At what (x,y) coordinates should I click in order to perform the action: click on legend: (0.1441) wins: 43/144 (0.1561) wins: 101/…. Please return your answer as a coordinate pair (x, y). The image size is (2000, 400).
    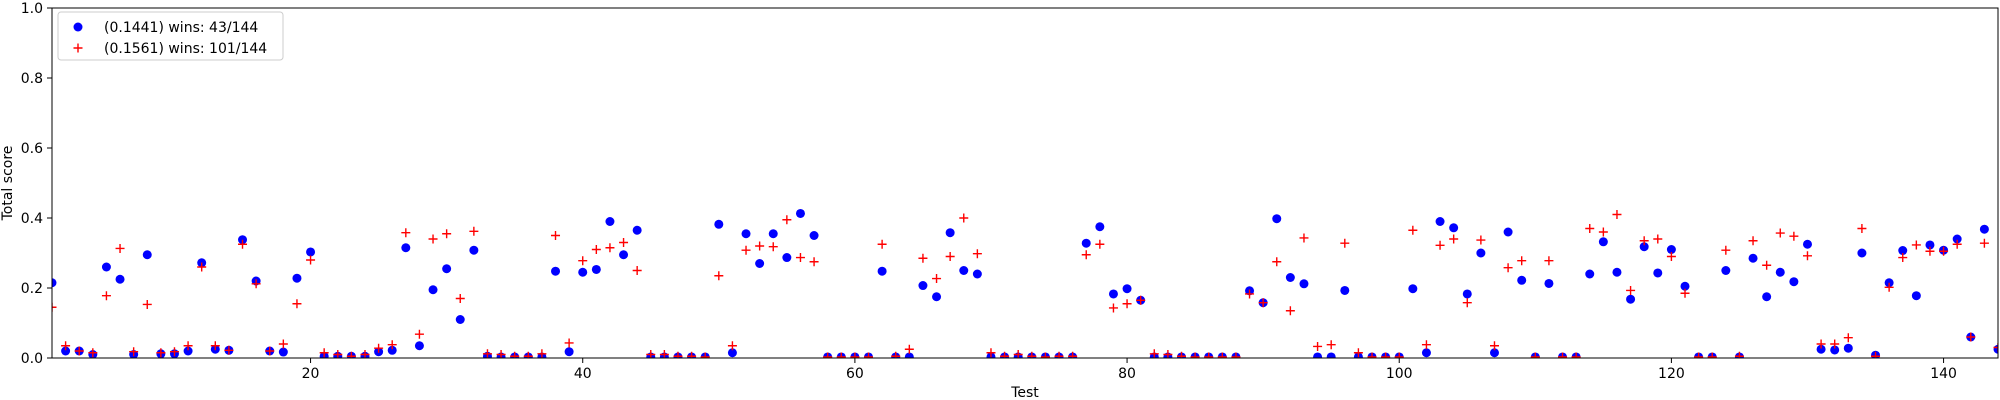
    Looking at the image, I should click on (170, 36).